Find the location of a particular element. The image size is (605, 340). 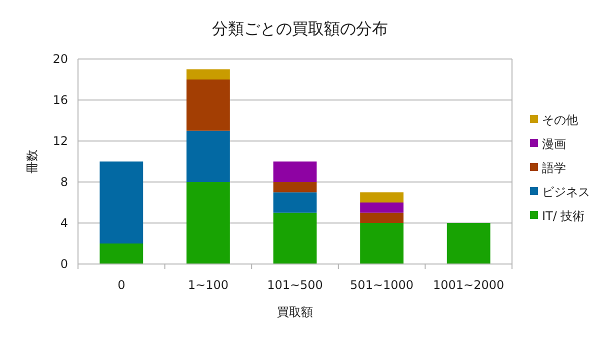

legend-label: その他 is located at coordinates (560, 120).